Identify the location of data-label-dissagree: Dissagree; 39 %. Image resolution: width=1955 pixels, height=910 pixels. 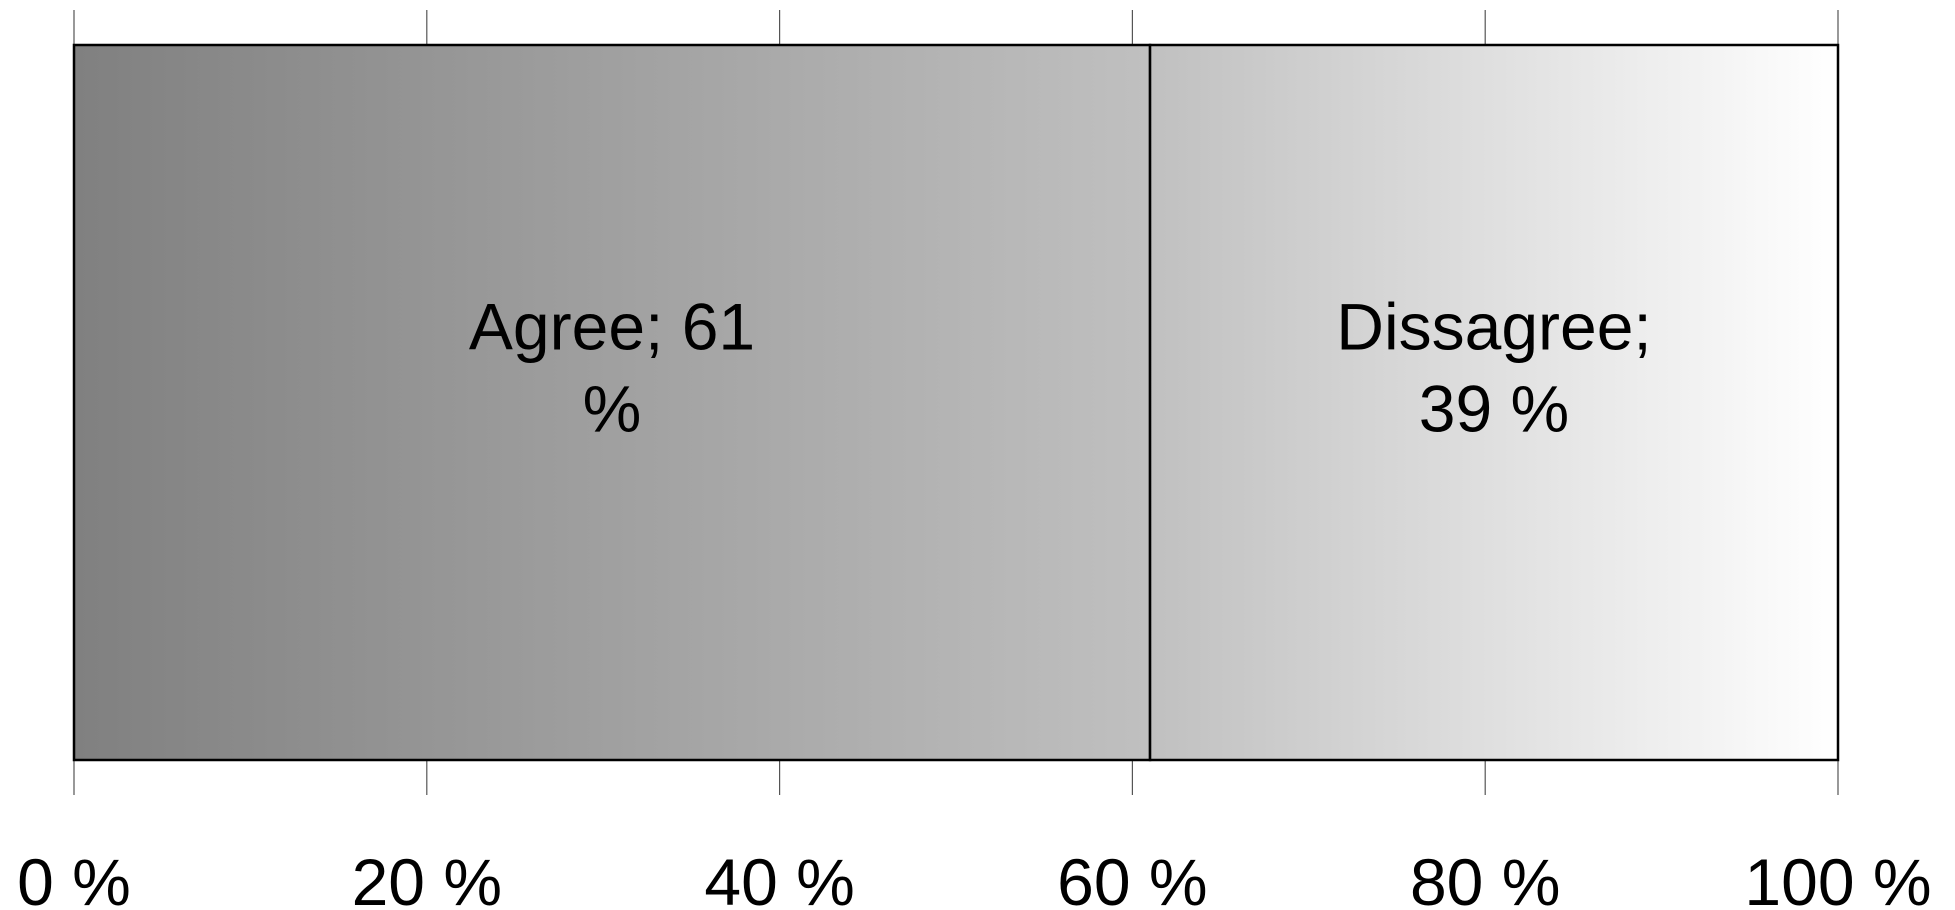
(1493, 368).